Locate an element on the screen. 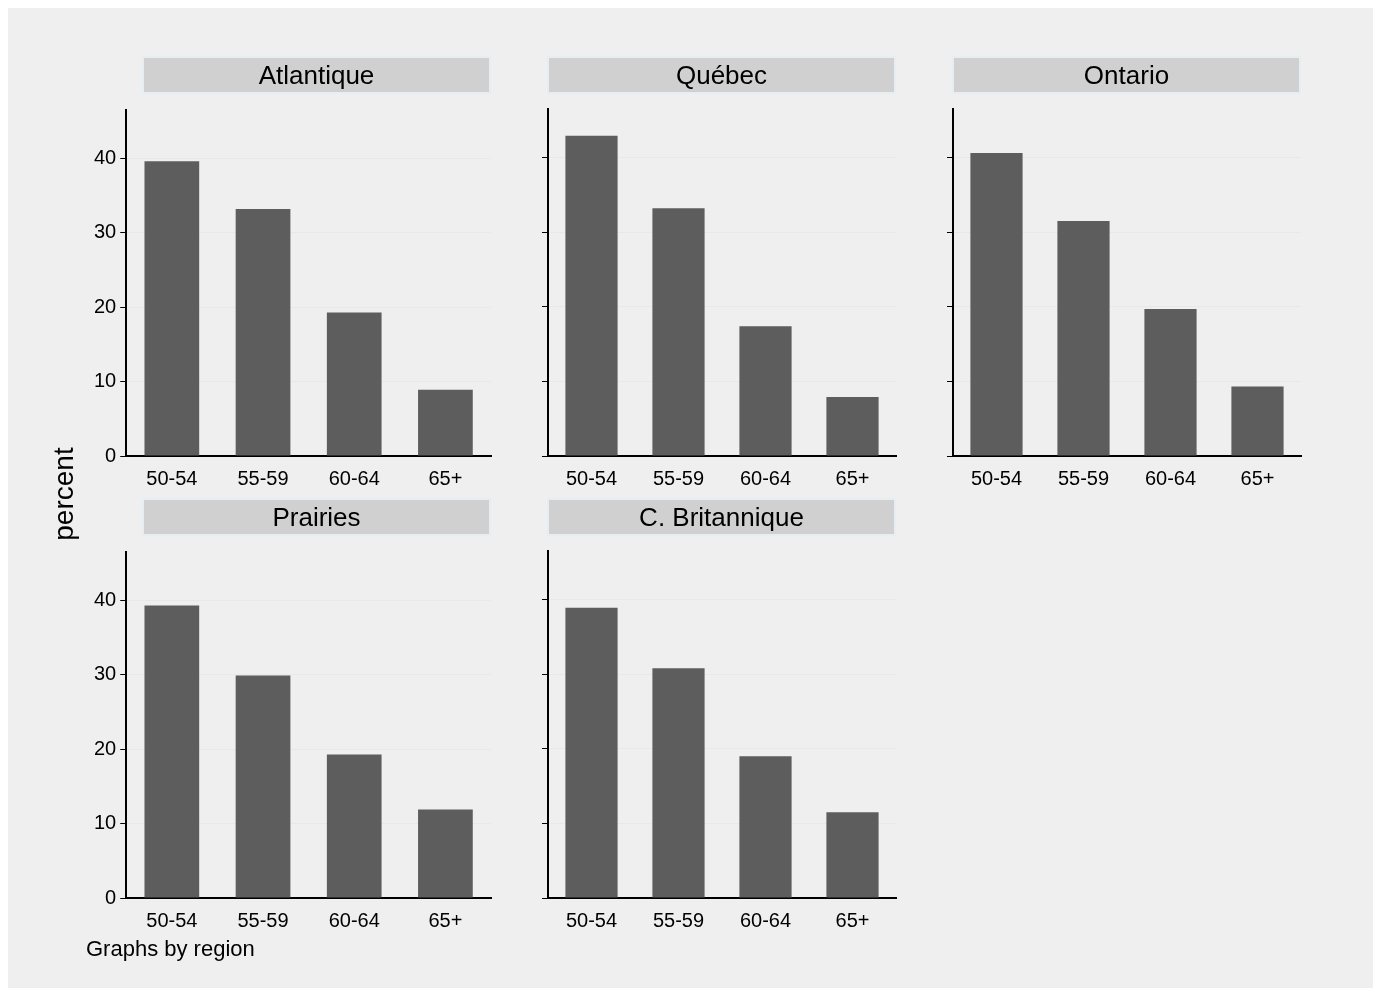 The image size is (1381, 998). chart-title: Atlantique is located at coordinates (316, 75).